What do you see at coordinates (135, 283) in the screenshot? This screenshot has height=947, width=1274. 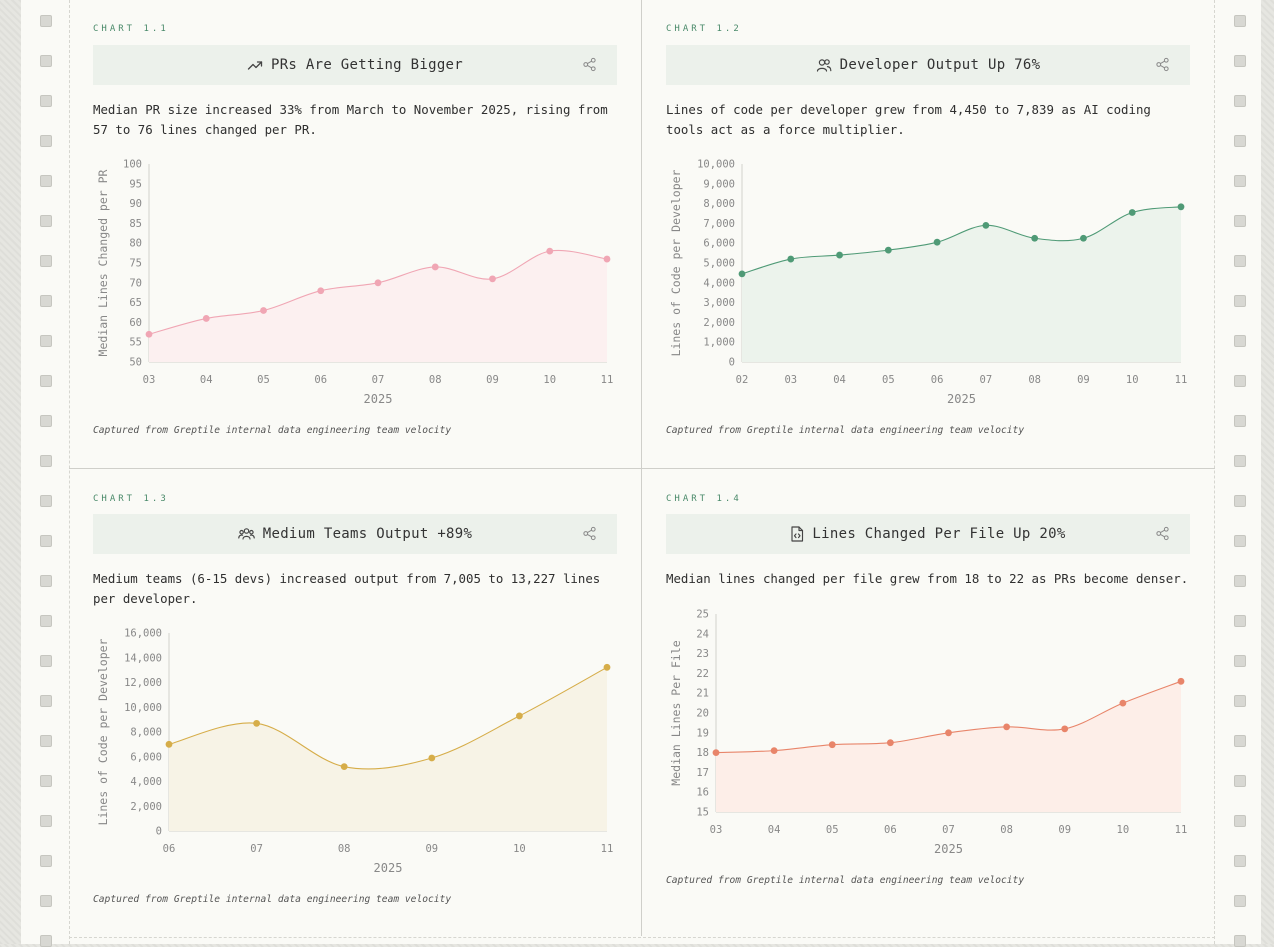 I see `y-tick-label: 70` at bounding box center [135, 283].